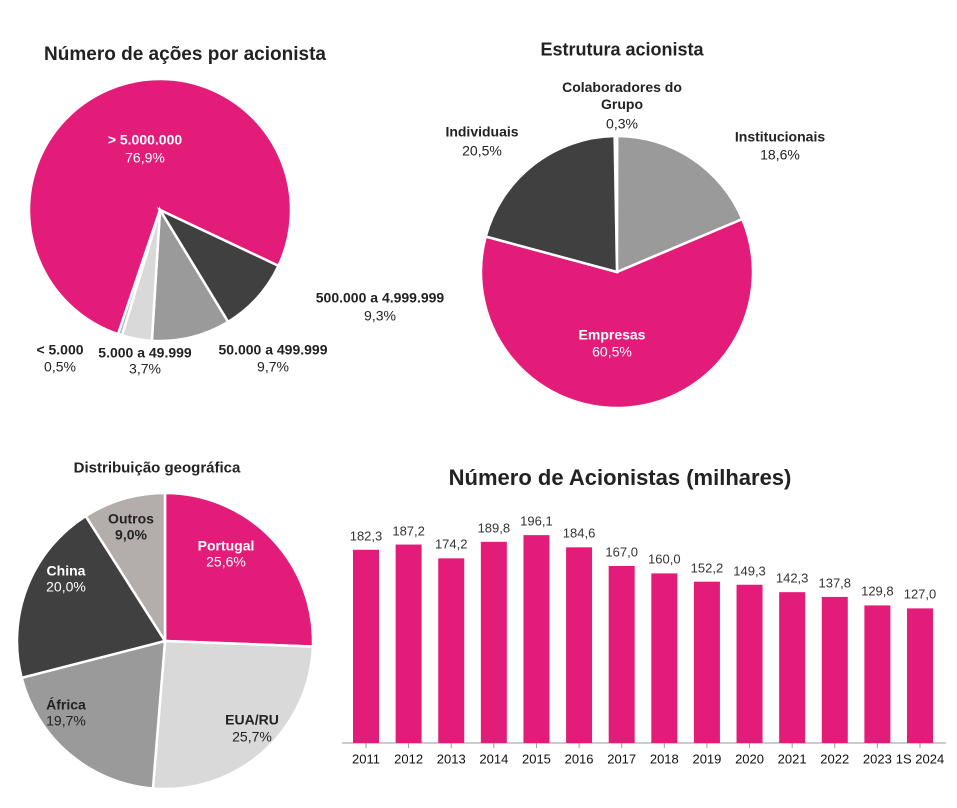 This screenshot has height=808, width=957. I want to click on slice-value: 25,6%, so click(226, 561).